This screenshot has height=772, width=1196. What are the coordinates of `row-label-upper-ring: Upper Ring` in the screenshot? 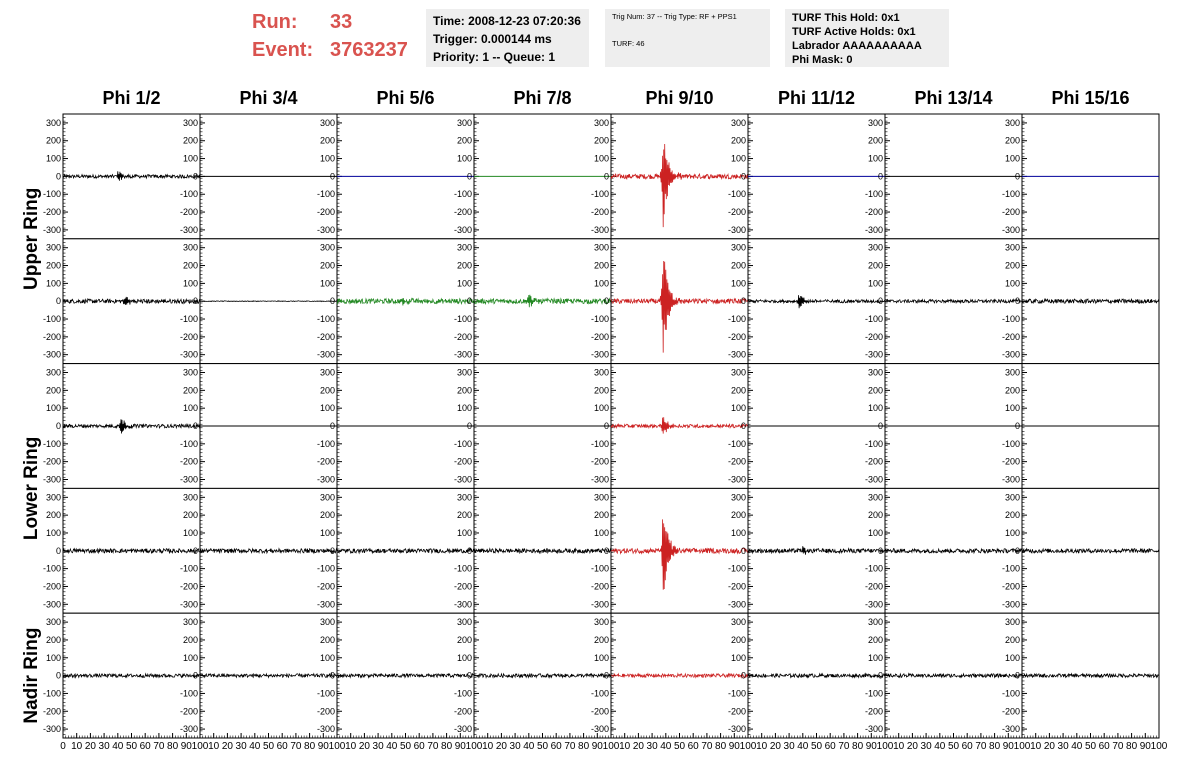 It's located at (31, 239).